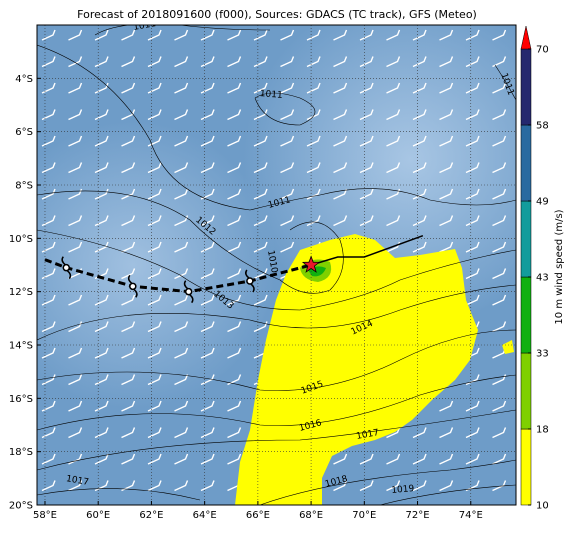 Image resolution: width=575 pixels, height=533 pixels. What do you see at coordinates (368, 435) in the screenshot?
I see `isobar-label: 1017` at bounding box center [368, 435].